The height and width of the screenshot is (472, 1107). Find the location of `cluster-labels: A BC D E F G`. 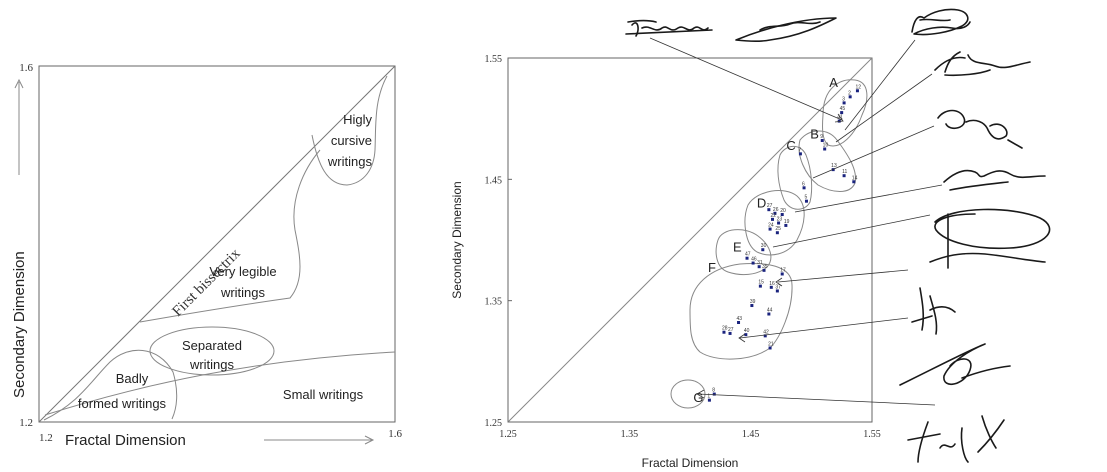

cluster-labels: A BC D E F G is located at coordinates (765, 240).